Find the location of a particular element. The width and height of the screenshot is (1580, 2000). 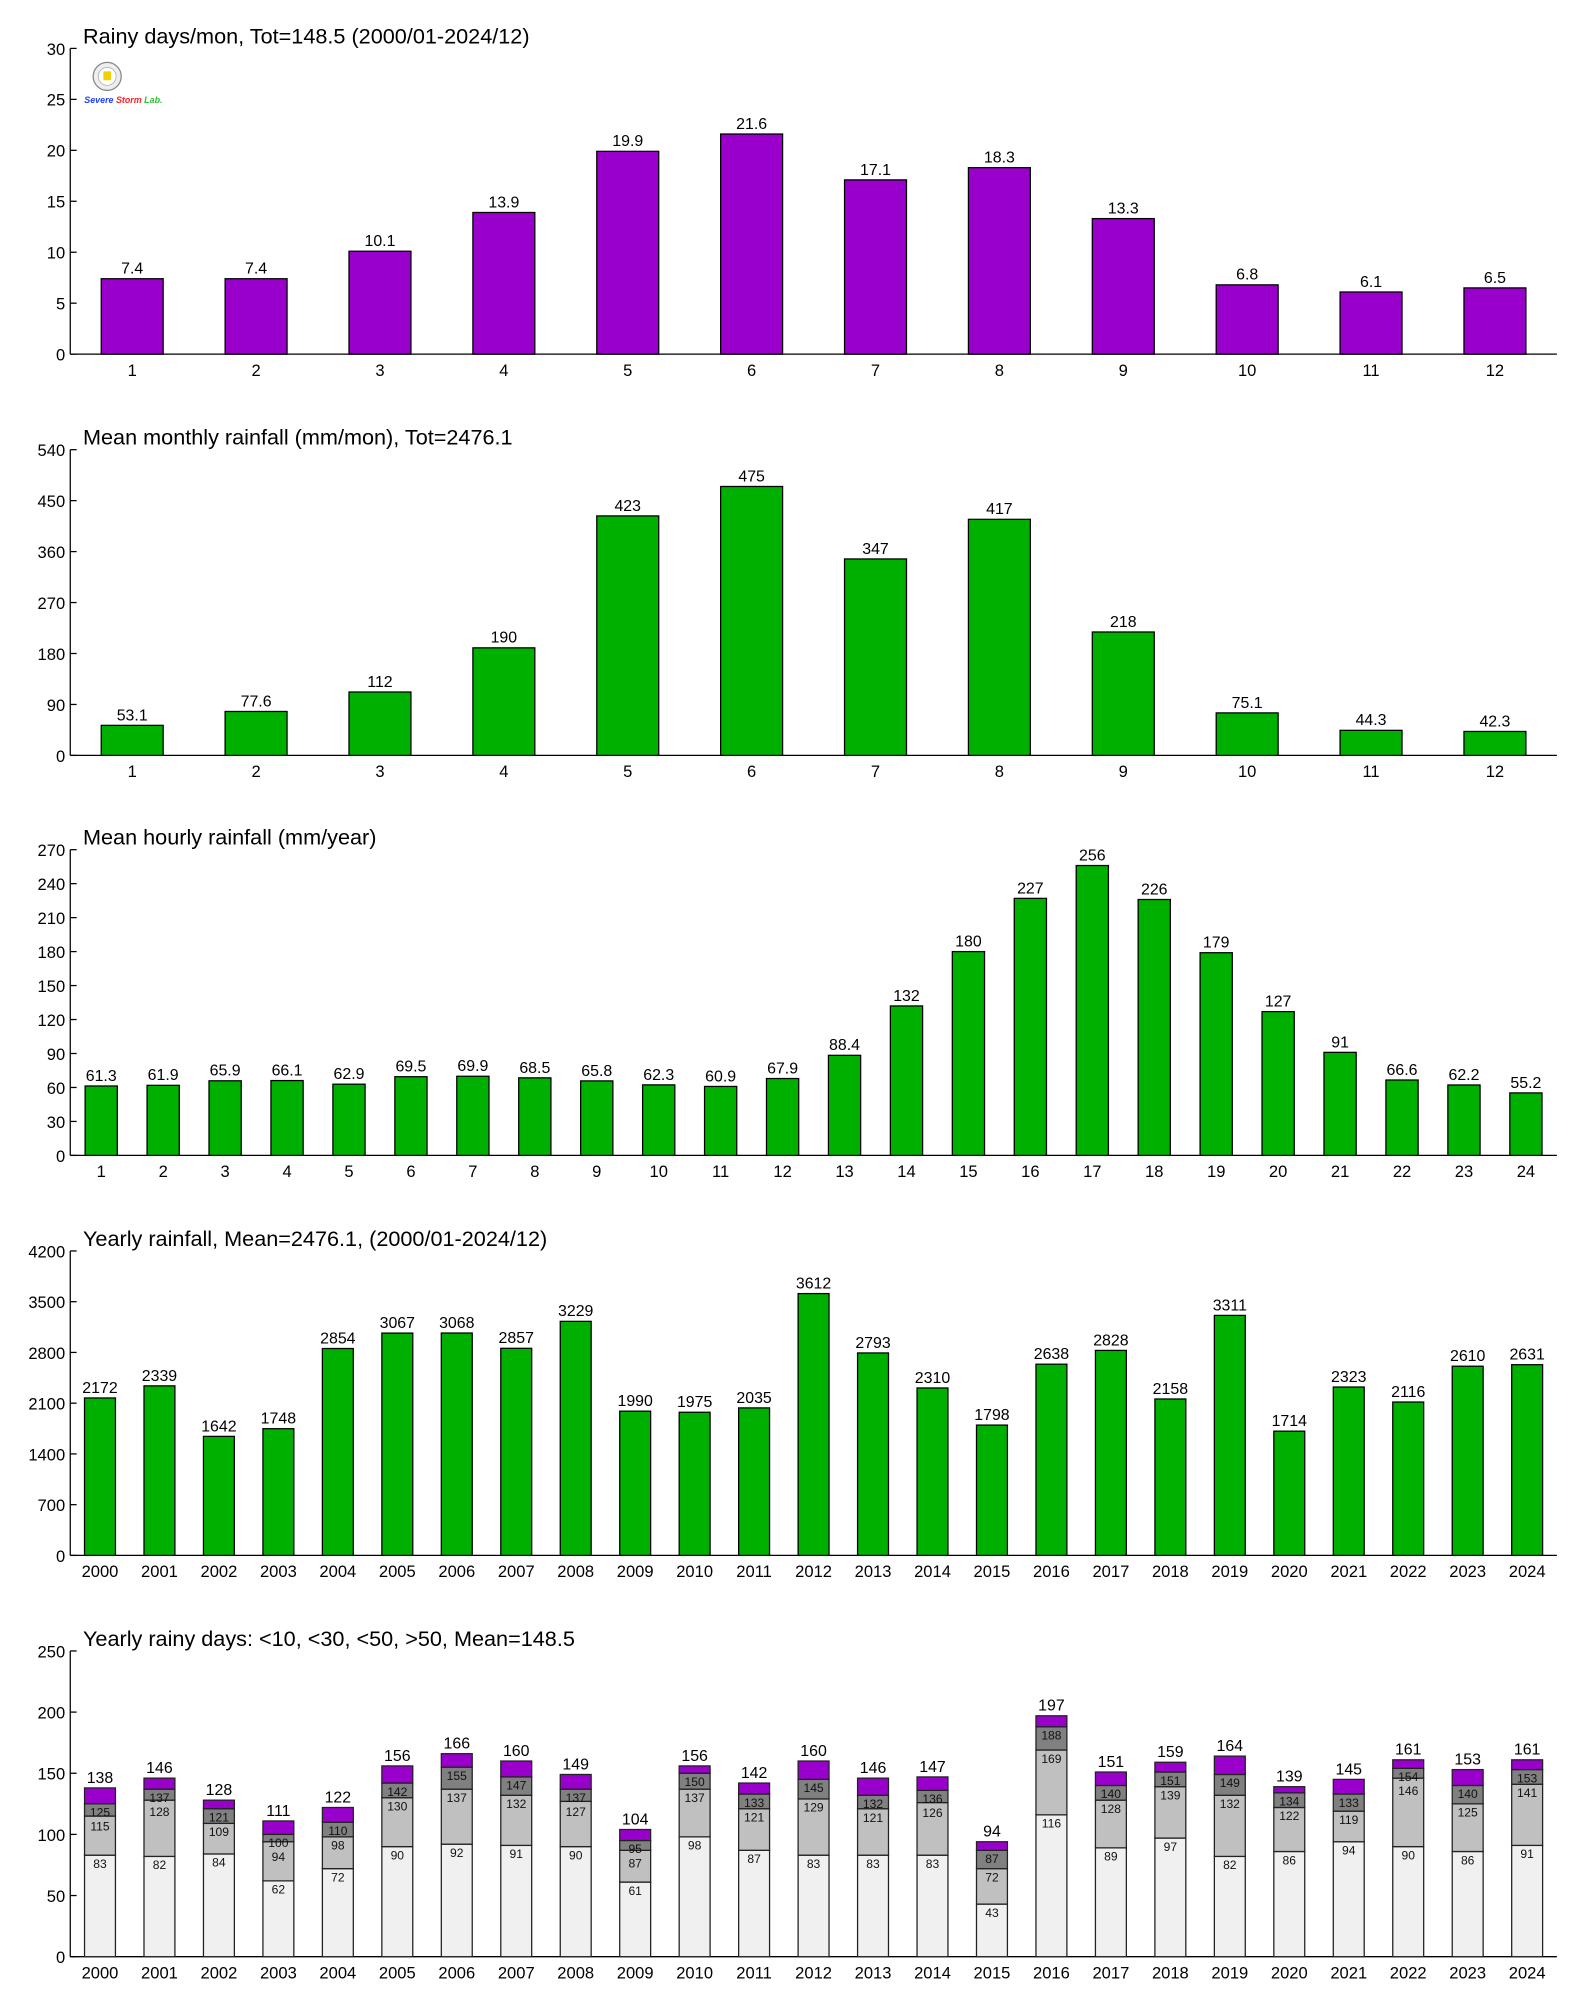

bar-value-label: 2172 is located at coordinates (100, 1388).